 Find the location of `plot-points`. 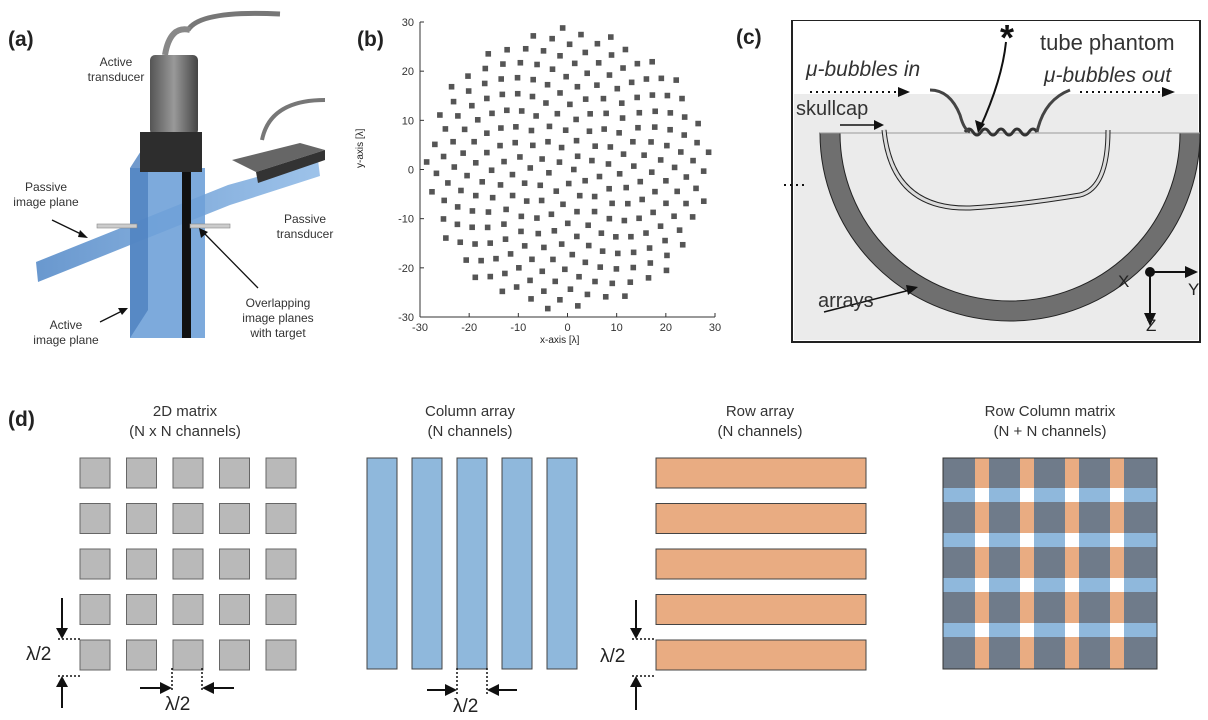

plot-points is located at coordinates (567, 168).